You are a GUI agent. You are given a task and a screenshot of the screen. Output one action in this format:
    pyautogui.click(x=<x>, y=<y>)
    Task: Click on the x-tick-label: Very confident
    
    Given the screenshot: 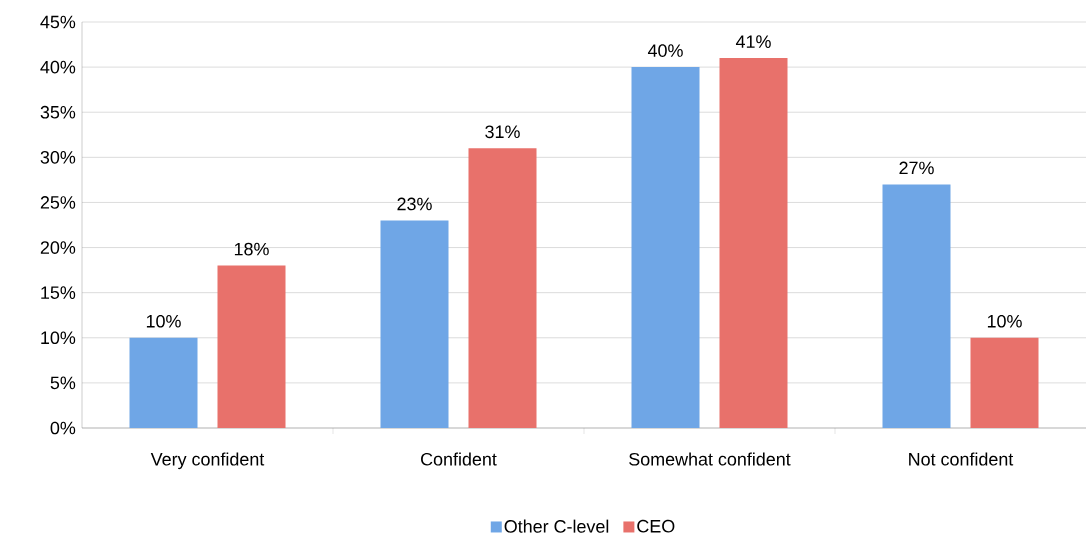 What is the action you would take?
    pyautogui.click(x=207, y=461)
    